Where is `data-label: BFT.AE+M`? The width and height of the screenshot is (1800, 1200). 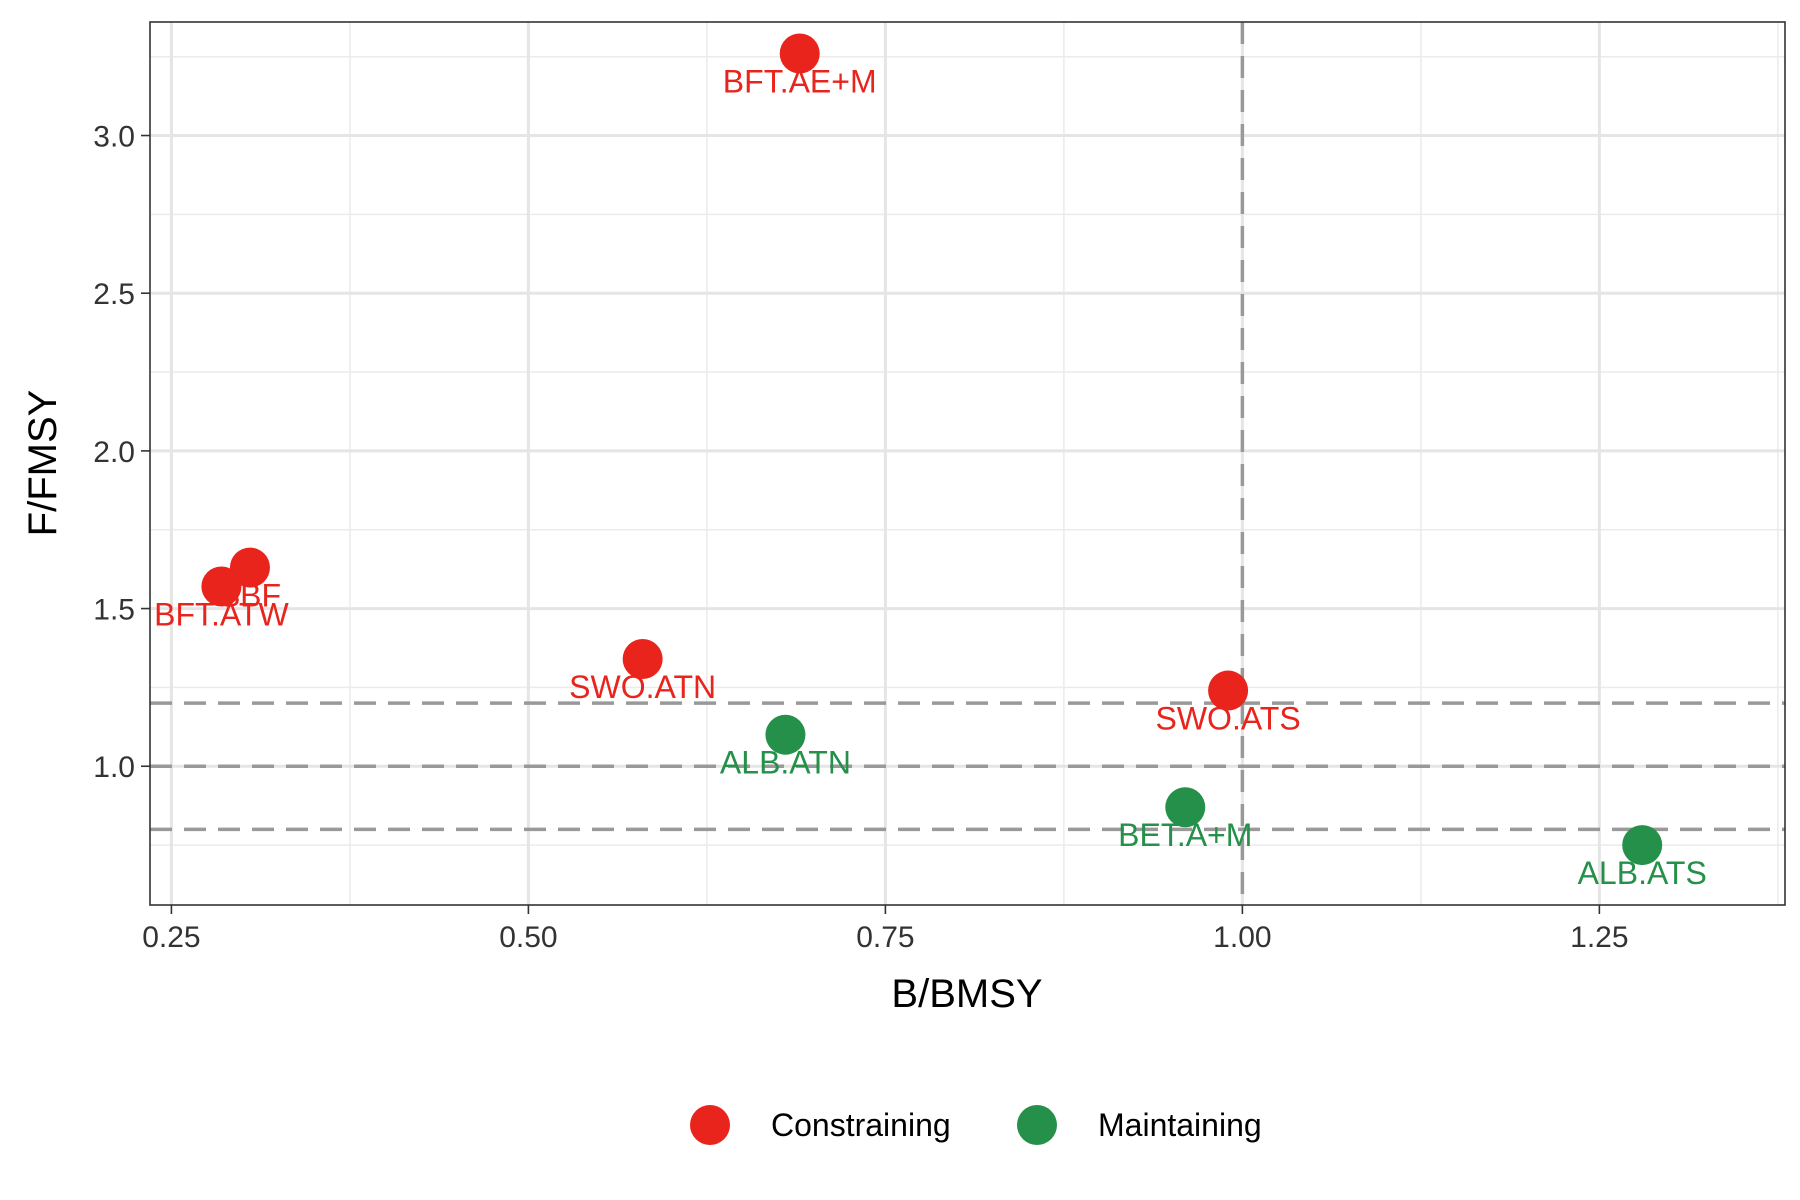 data-label: BFT.AE+M is located at coordinates (800, 82).